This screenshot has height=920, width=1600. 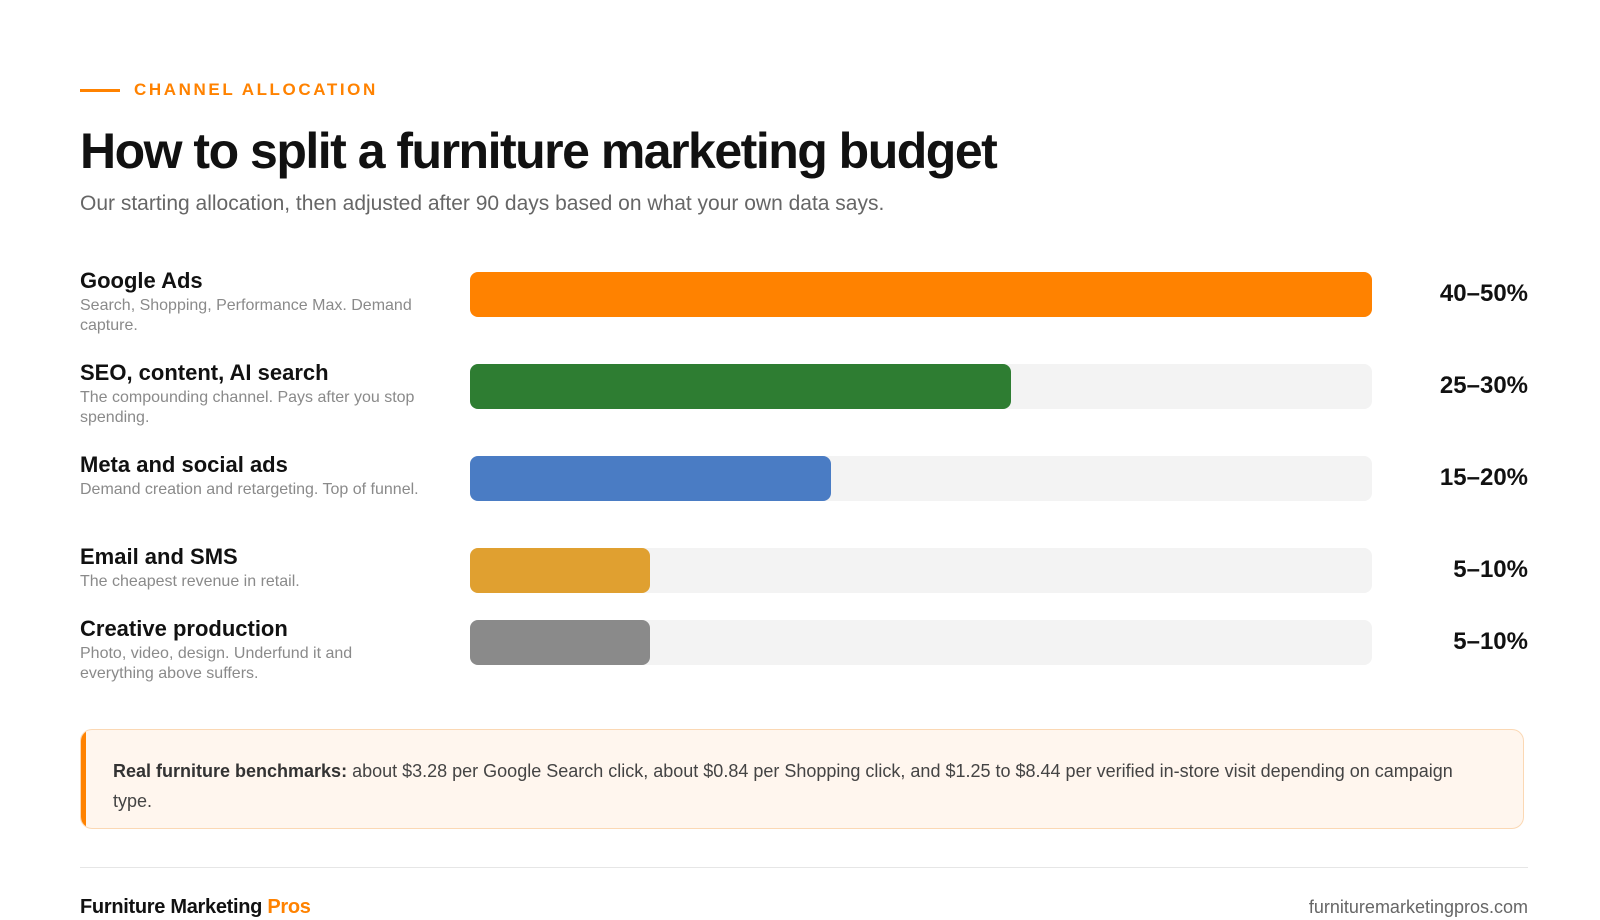 I want to click on eyebrow-label: CHANNEL ALLOCATION, so click(x=256, y=89).